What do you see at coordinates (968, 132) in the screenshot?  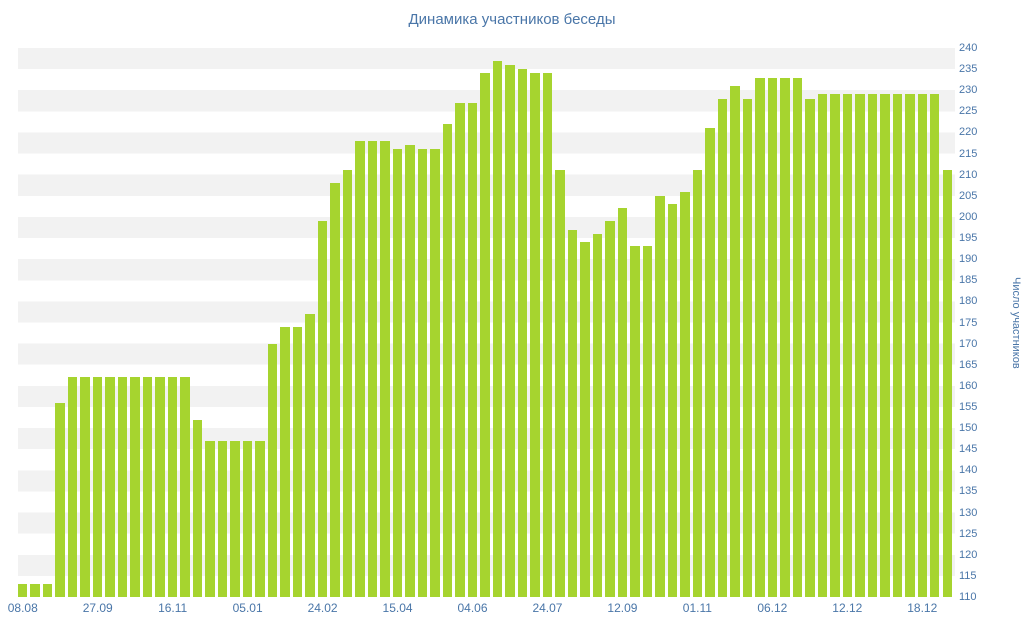 I see `y-axis-tick-label: 220` at bounding box center [968, 132].